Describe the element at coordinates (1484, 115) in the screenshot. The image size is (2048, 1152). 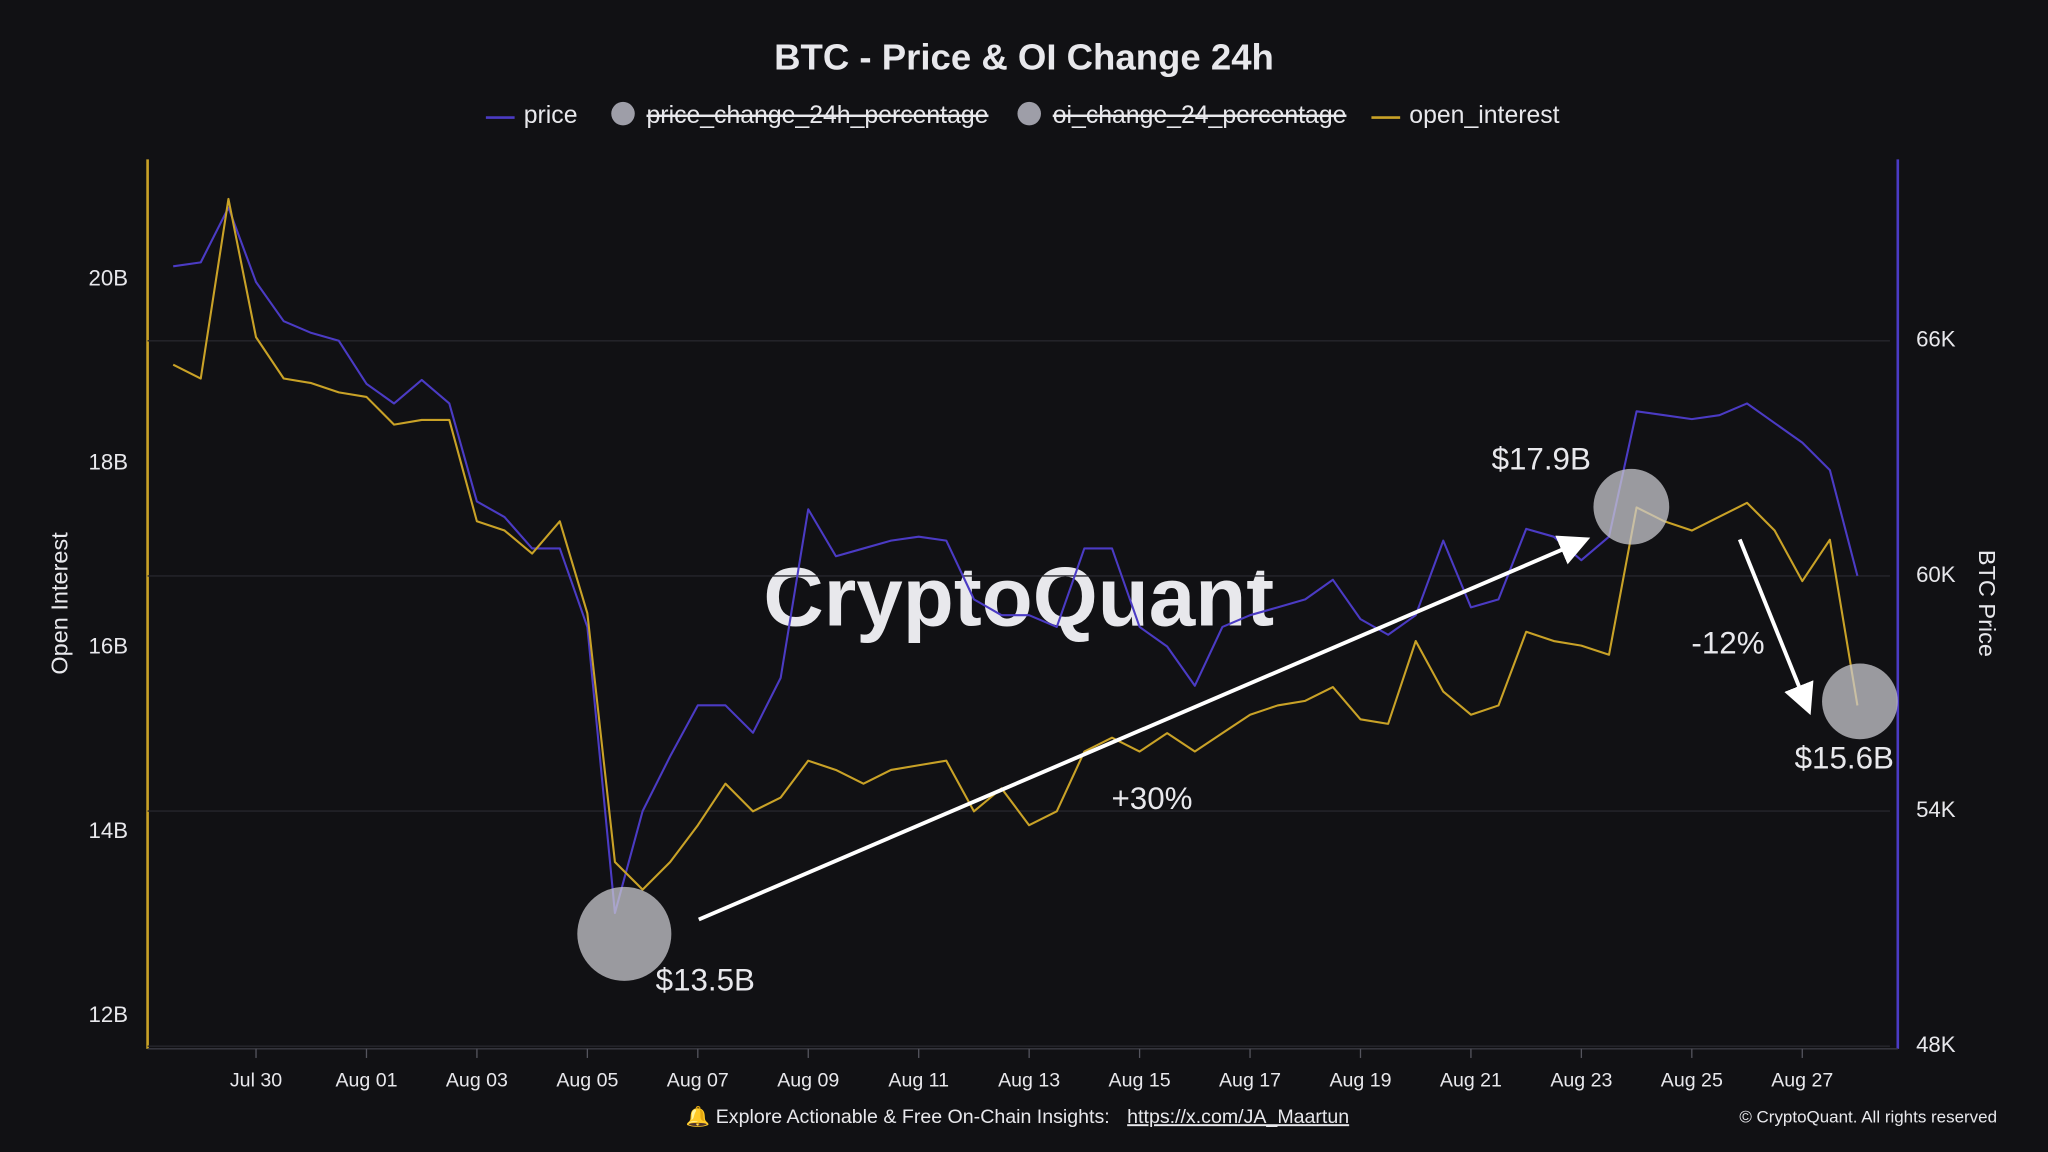
I see `legend-label: open_interest` at that location.